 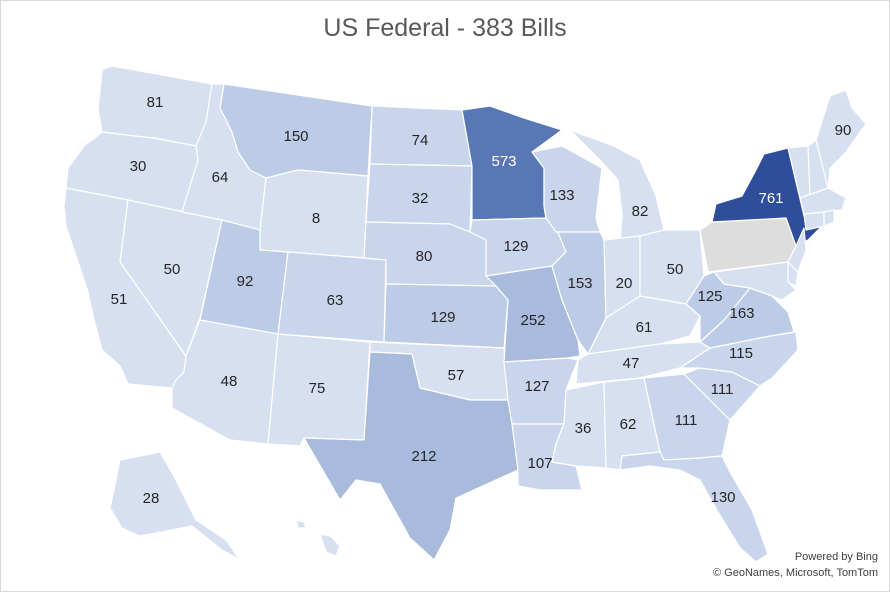 I want to click on label-VA: 163, so click(x=741, y=313).